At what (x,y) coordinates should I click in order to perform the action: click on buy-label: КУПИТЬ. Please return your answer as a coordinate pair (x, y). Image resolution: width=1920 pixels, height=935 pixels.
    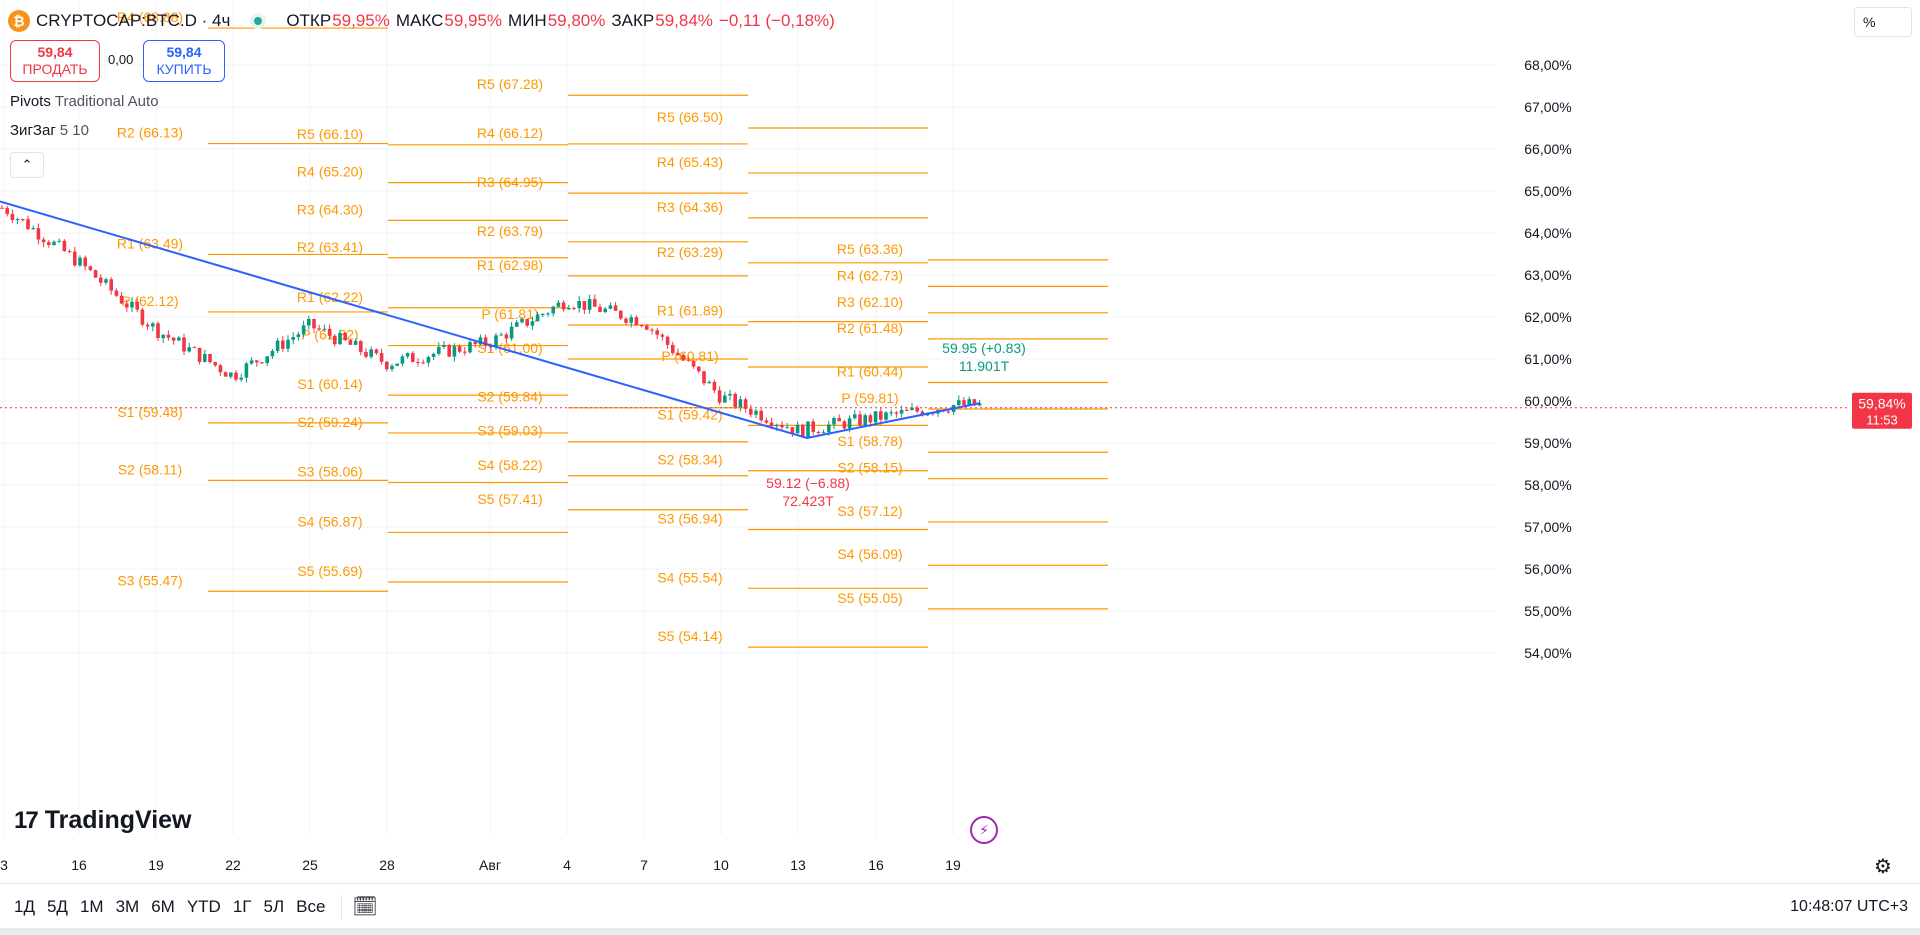
    Looking at the image, I should click on (184, 69).